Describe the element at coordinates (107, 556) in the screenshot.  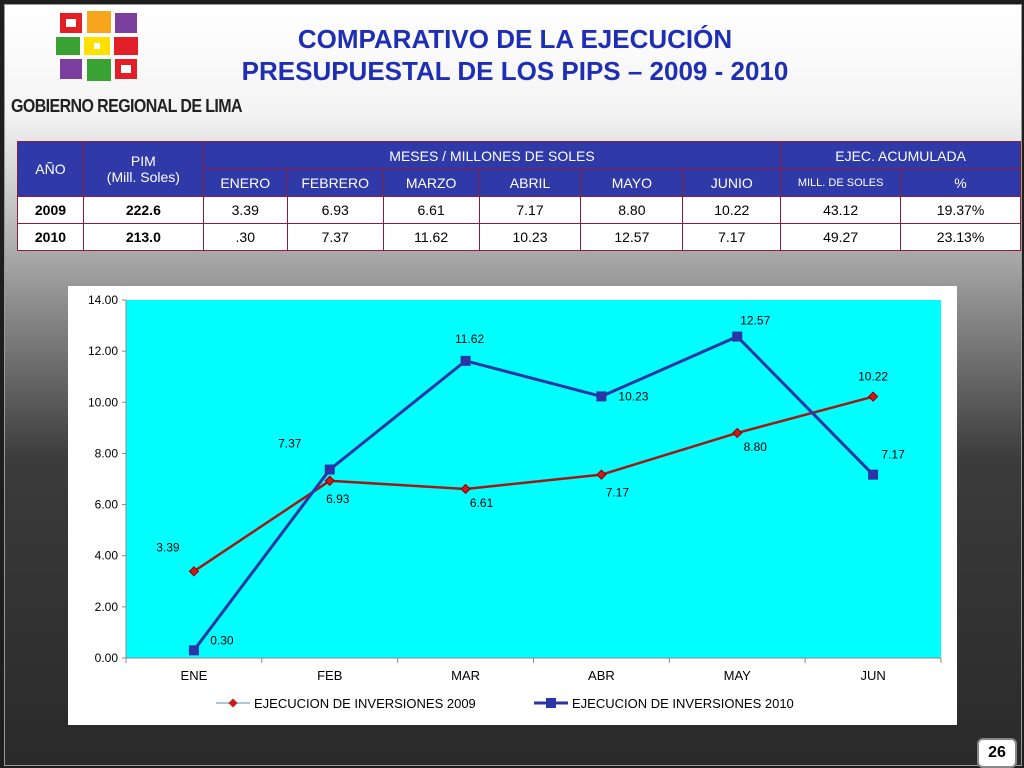
I see `y-tick-label: 4.00` at that location.